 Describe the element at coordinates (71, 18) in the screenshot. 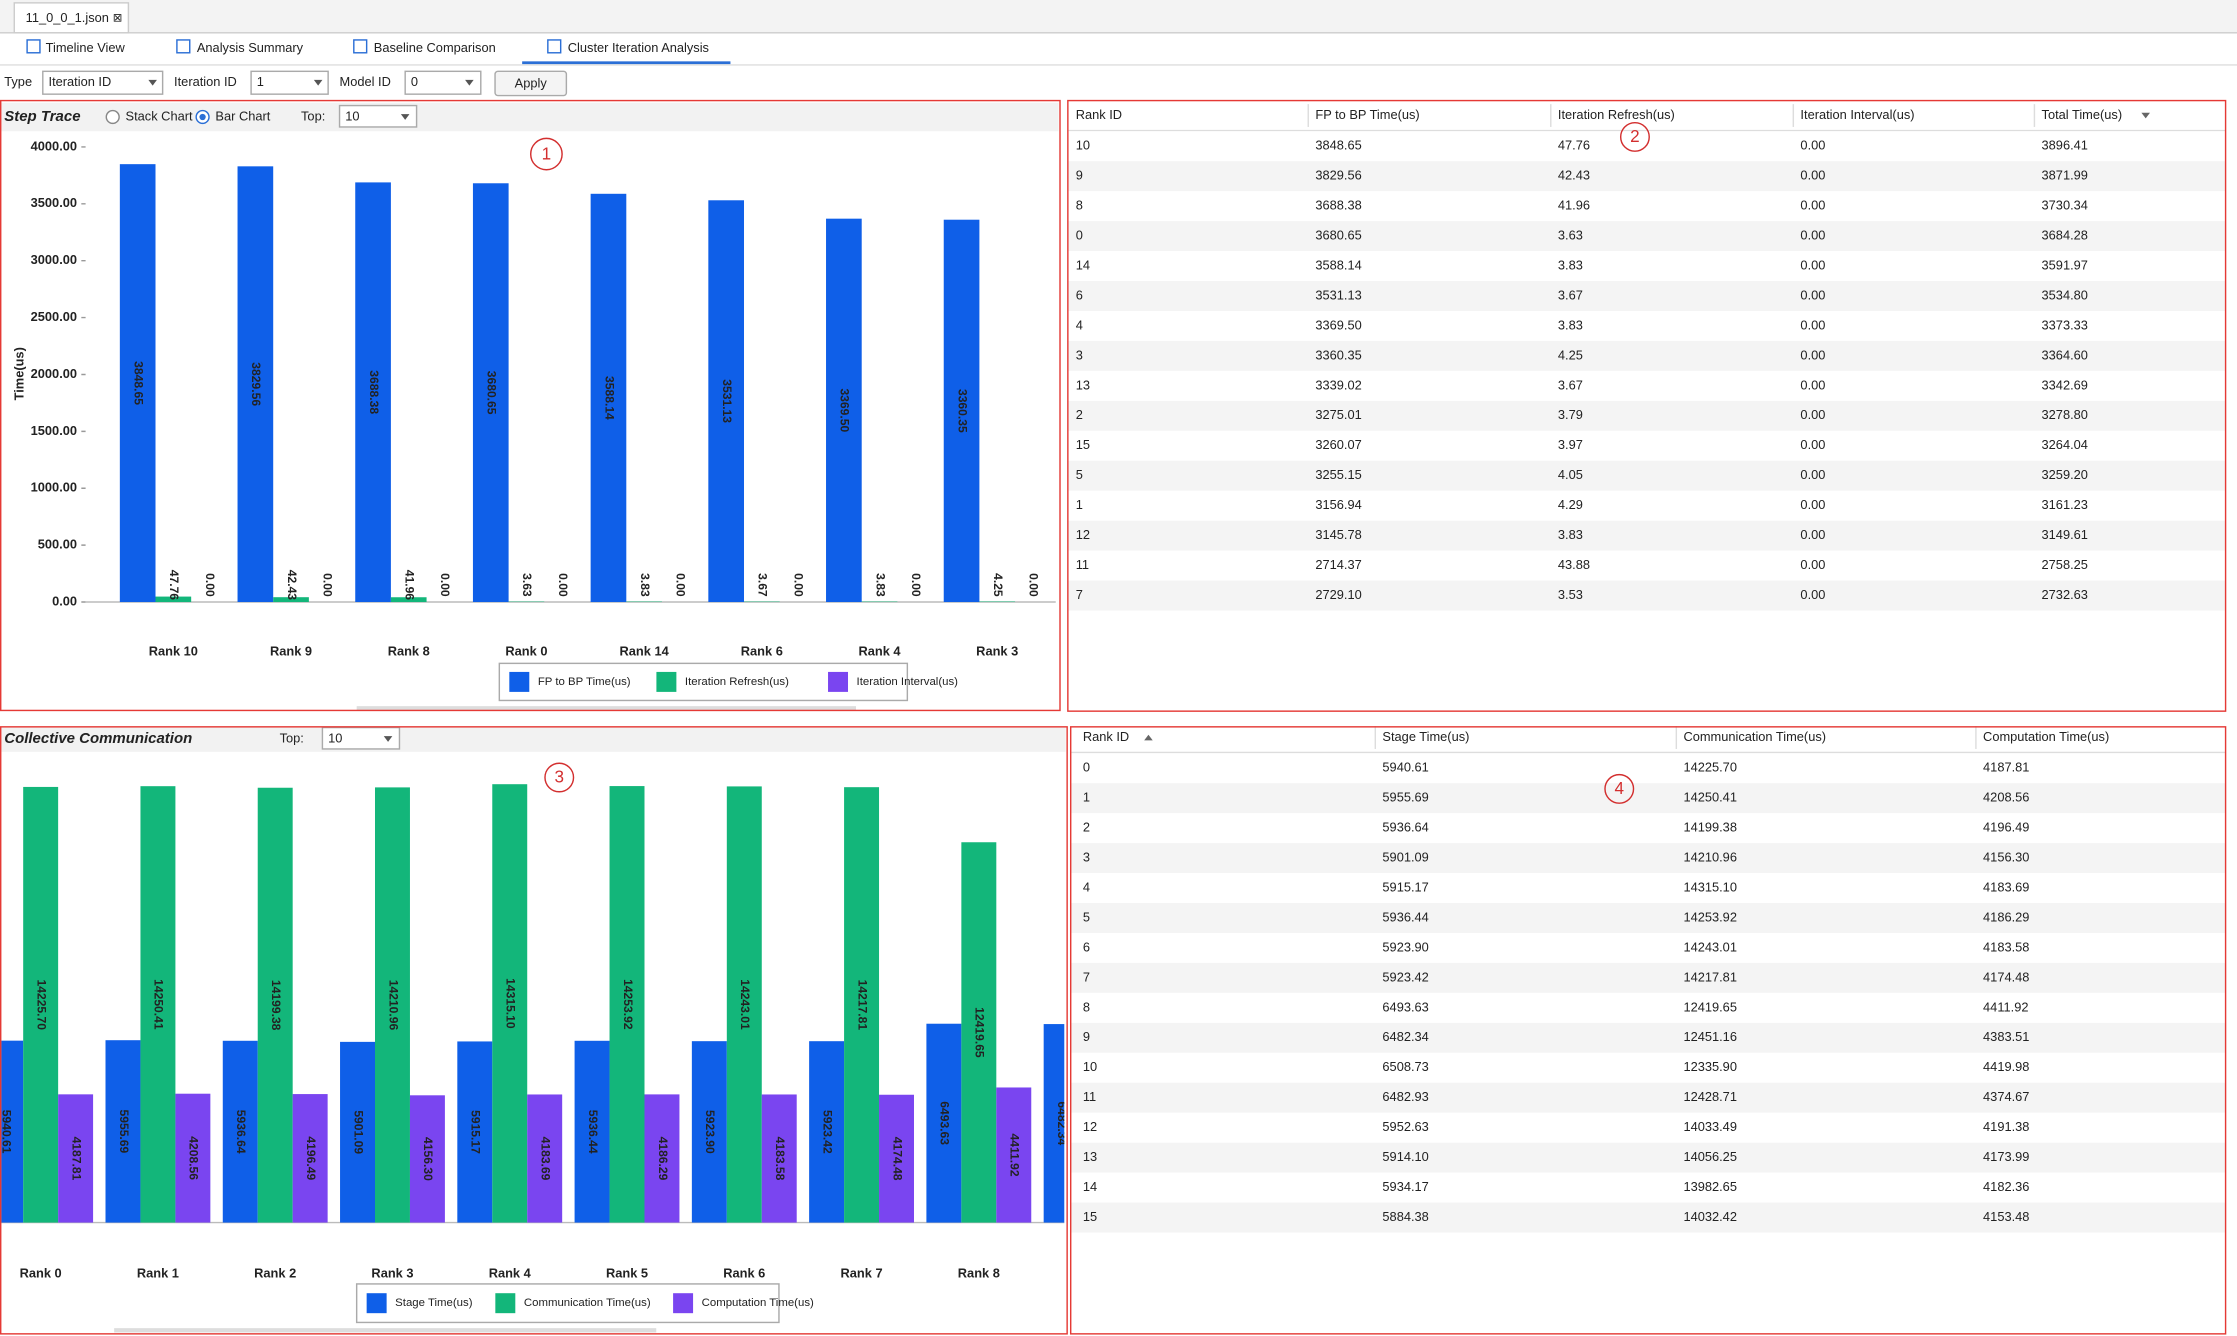

I see `file-tab` at that location.